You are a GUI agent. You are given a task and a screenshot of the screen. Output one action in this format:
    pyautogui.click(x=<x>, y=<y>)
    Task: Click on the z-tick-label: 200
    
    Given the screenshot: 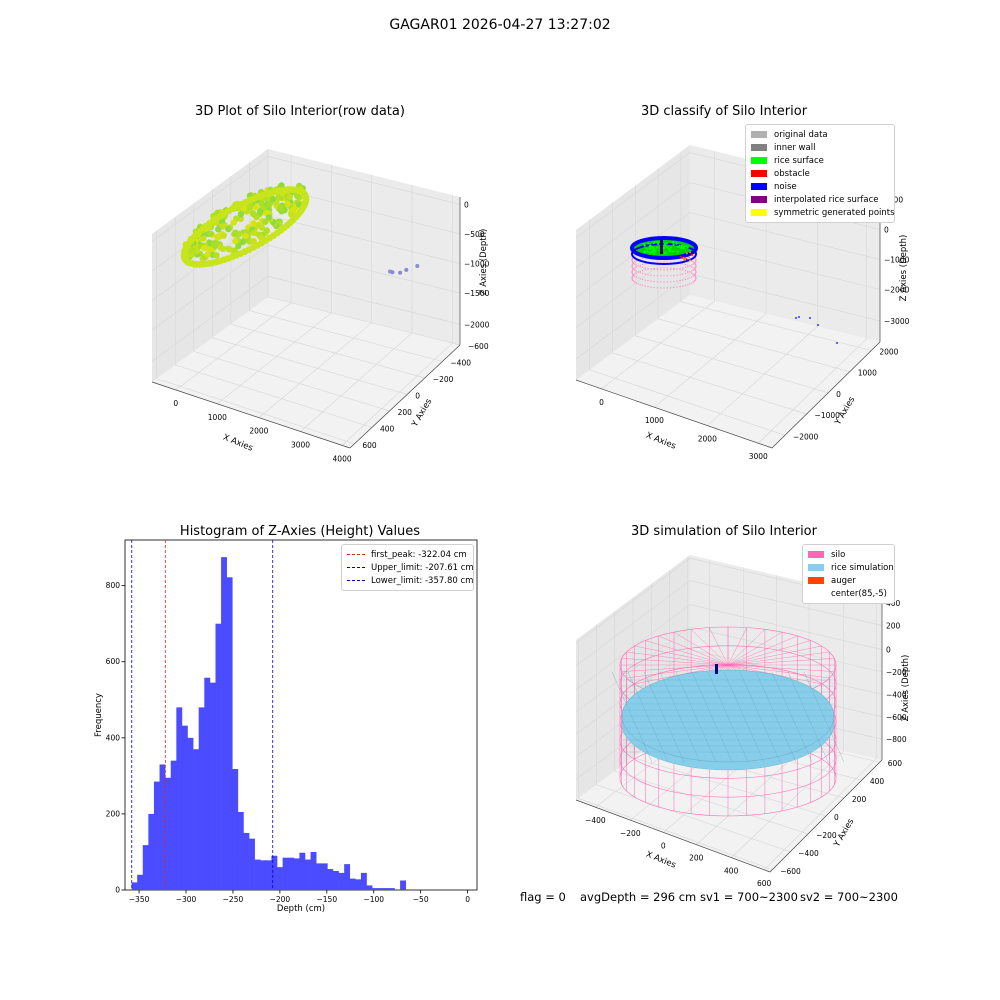 What is the action you would take?
    pyautogui.click(x=893, y=626)
    